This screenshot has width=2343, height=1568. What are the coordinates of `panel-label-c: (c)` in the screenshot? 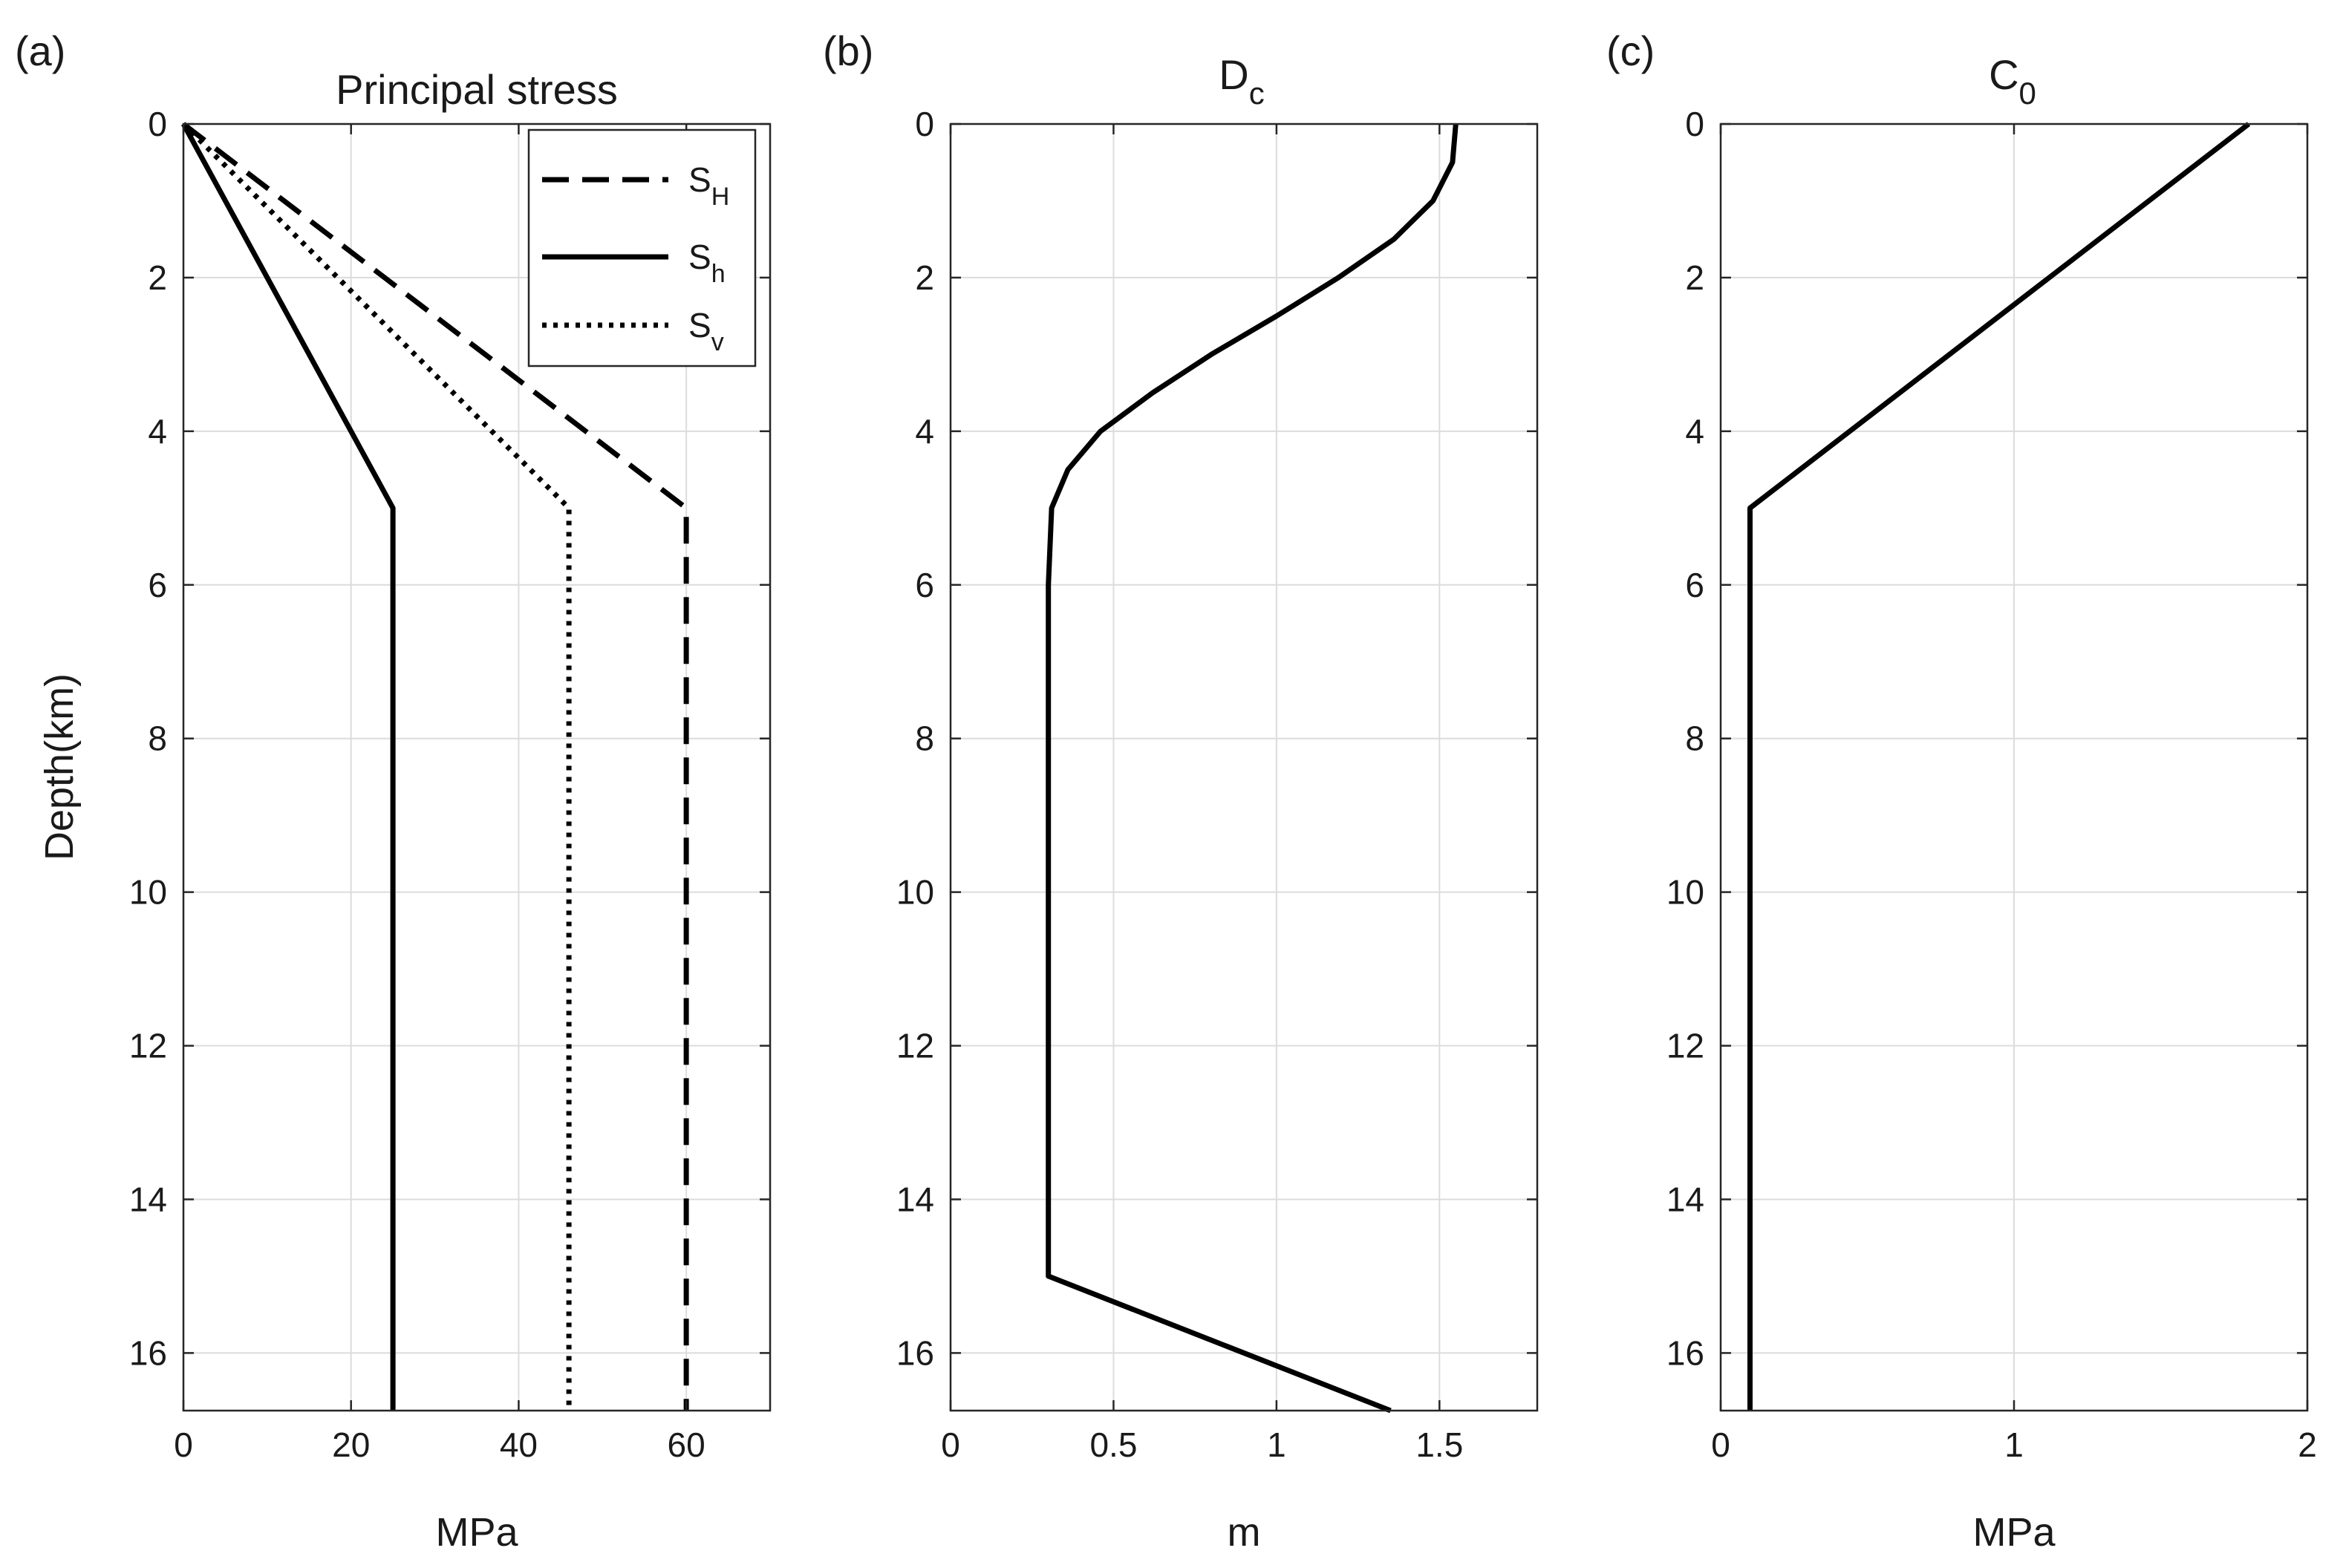 It's located at (1630, 50).